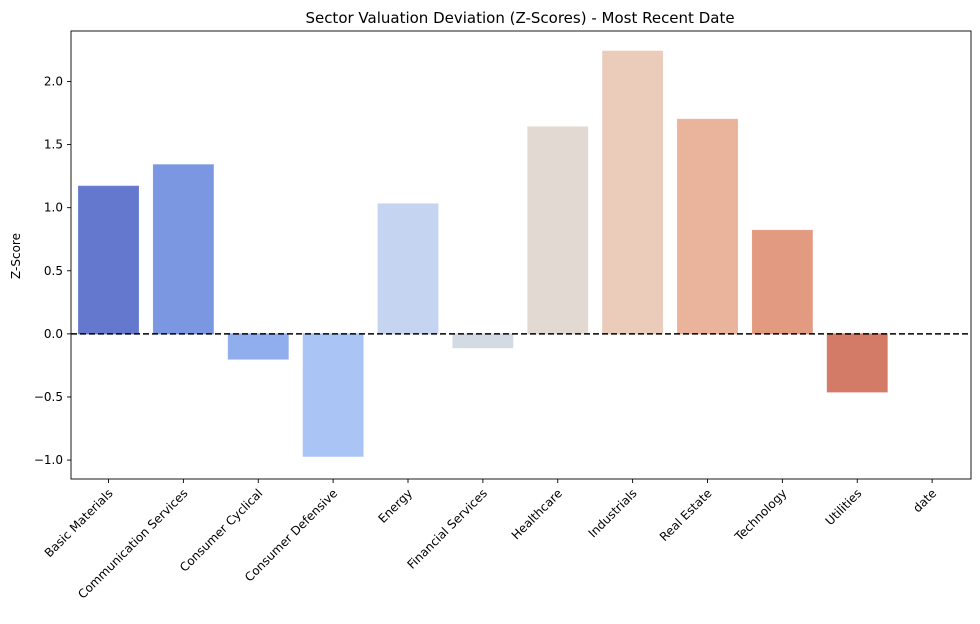 The height and width of the screenshot is (624, 980). I want to click on x-tick-label: Energy, so click(396, 506).